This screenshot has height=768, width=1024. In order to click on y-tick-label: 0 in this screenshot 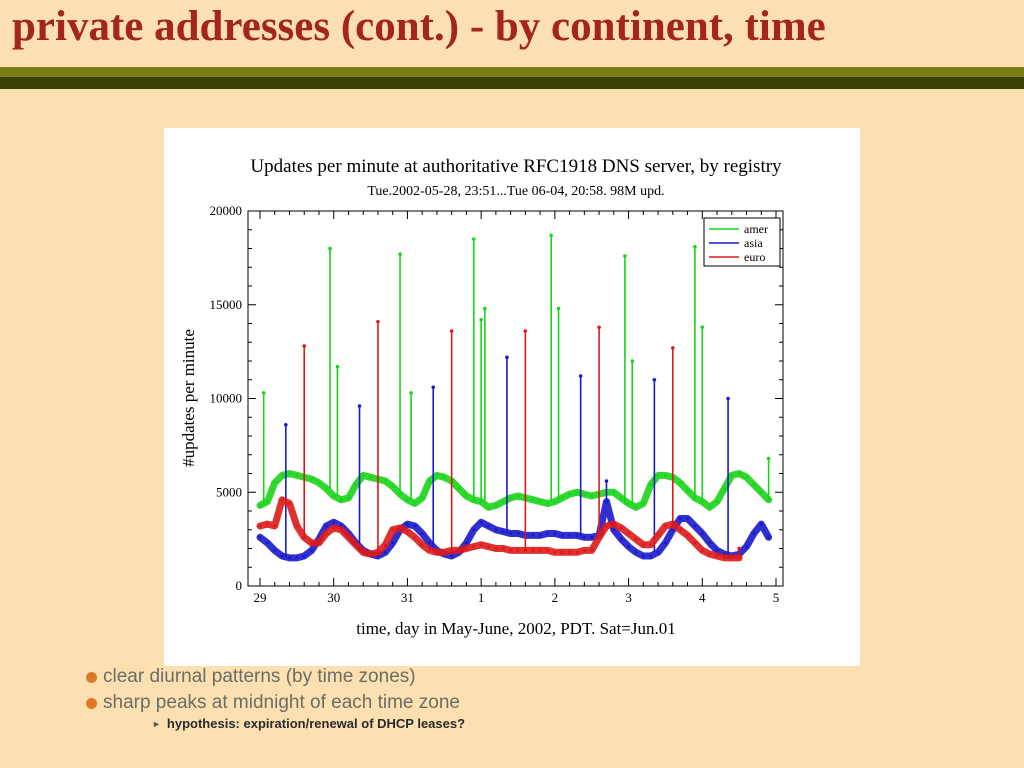, I will do `click(239, 585)`.